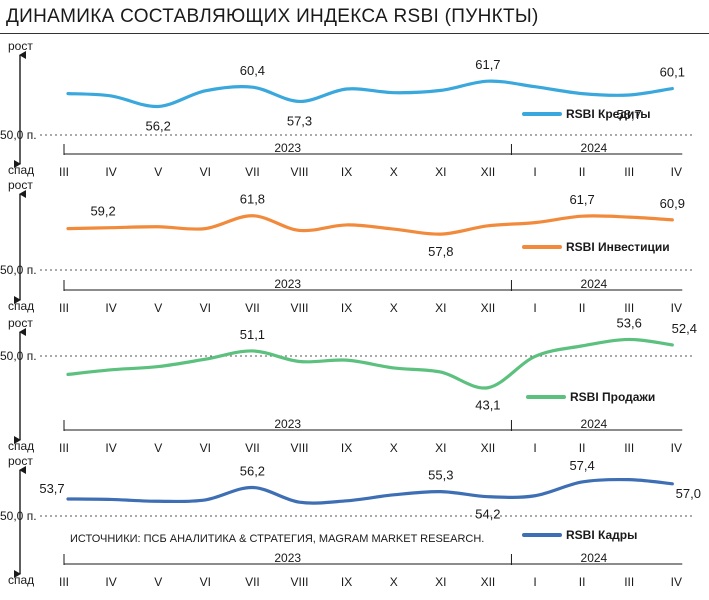 The height and width of the screenshot is (600, 709). What do you see at coordinates (601, 535) in the screenshot?
I see `legend-label: RSBI Кадры` at bounding box center [601, 535].